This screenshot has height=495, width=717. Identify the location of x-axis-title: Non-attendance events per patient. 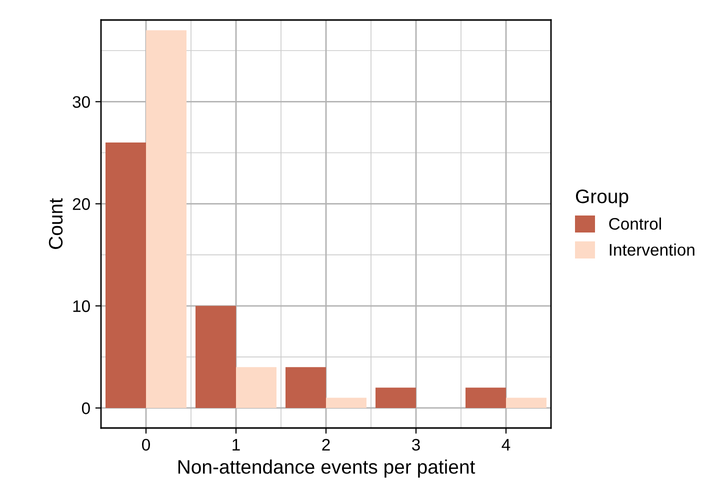
(327, 469).